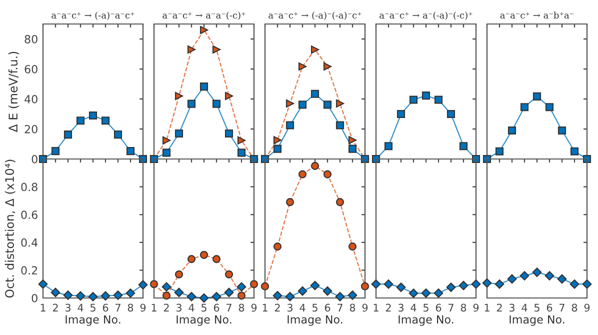 Image resolution: width=598 pixels, height=335 pixels. What do you see at coordinates (29, 270) in the screenshot?
I see `y-tick-label: 0.2` at bounding box center [29, 270].